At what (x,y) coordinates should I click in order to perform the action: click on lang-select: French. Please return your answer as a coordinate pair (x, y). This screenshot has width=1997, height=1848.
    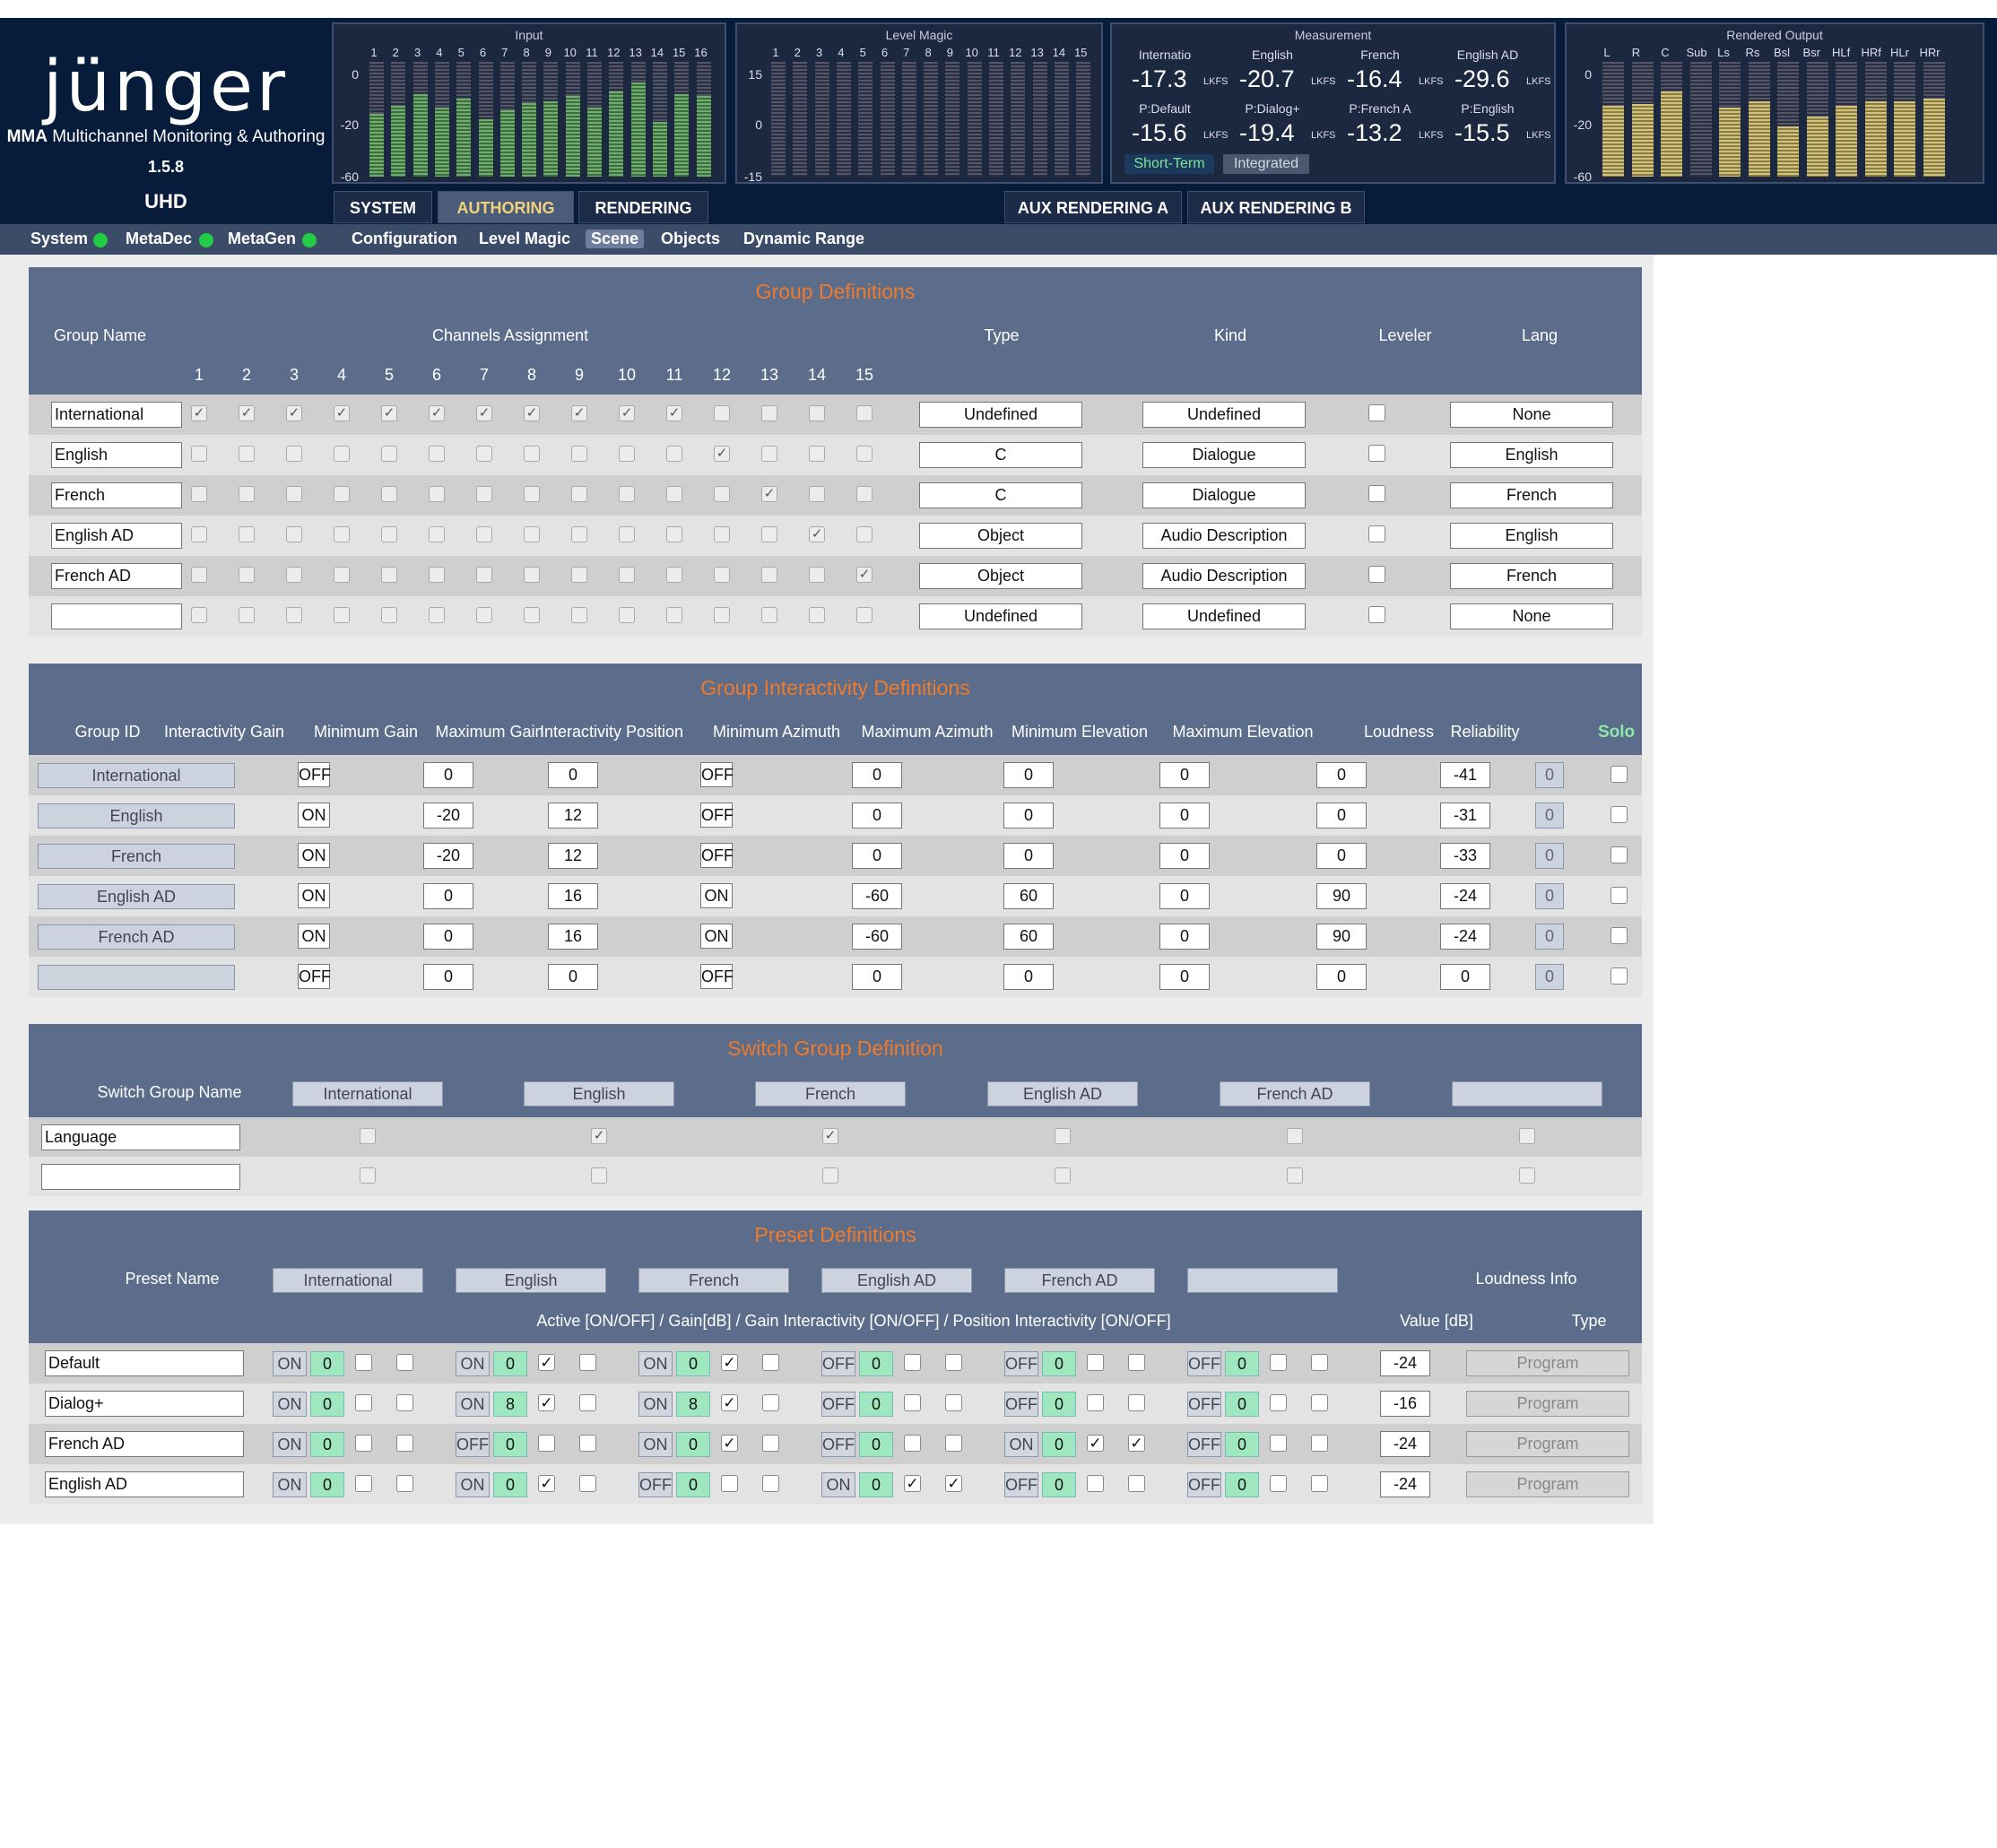
    Looking at the image, I should click on (1532, 576).